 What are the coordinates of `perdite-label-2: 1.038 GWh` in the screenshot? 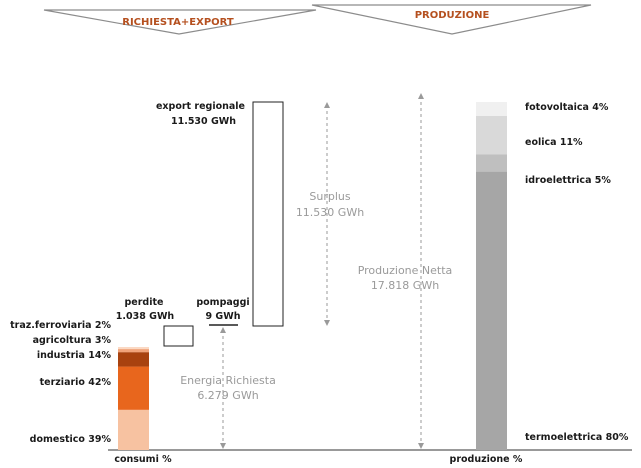 It's located at (145, 316).